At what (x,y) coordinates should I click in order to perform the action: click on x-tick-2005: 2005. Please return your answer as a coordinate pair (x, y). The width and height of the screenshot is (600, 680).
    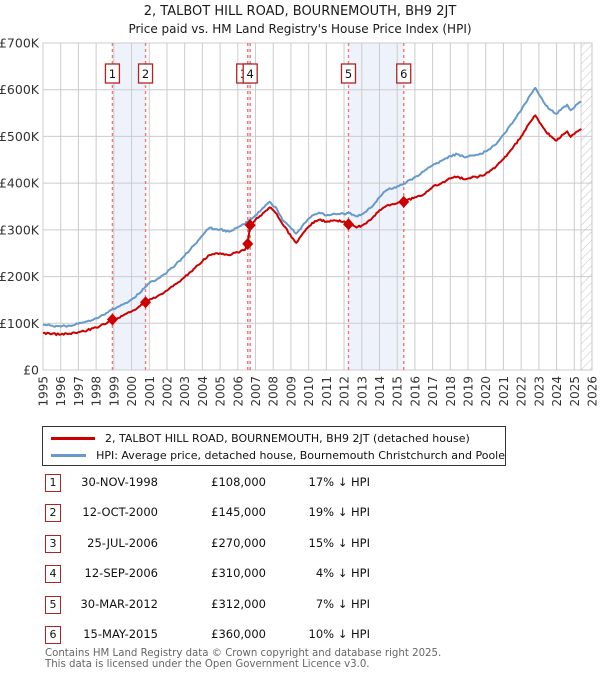
    Looking at the image, I should click on (221, 391).